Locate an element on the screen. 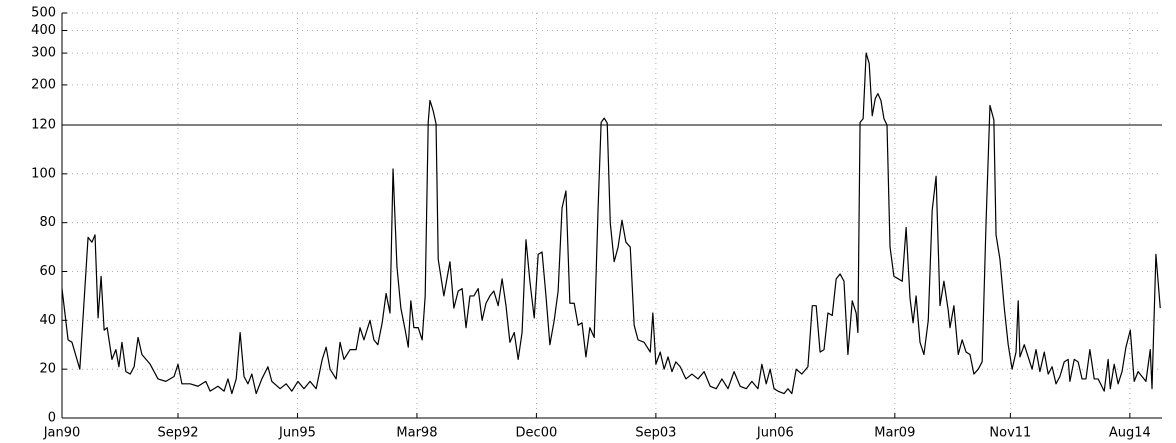  x-tick-label: Aug14 is located at coordinates (1130, 433).